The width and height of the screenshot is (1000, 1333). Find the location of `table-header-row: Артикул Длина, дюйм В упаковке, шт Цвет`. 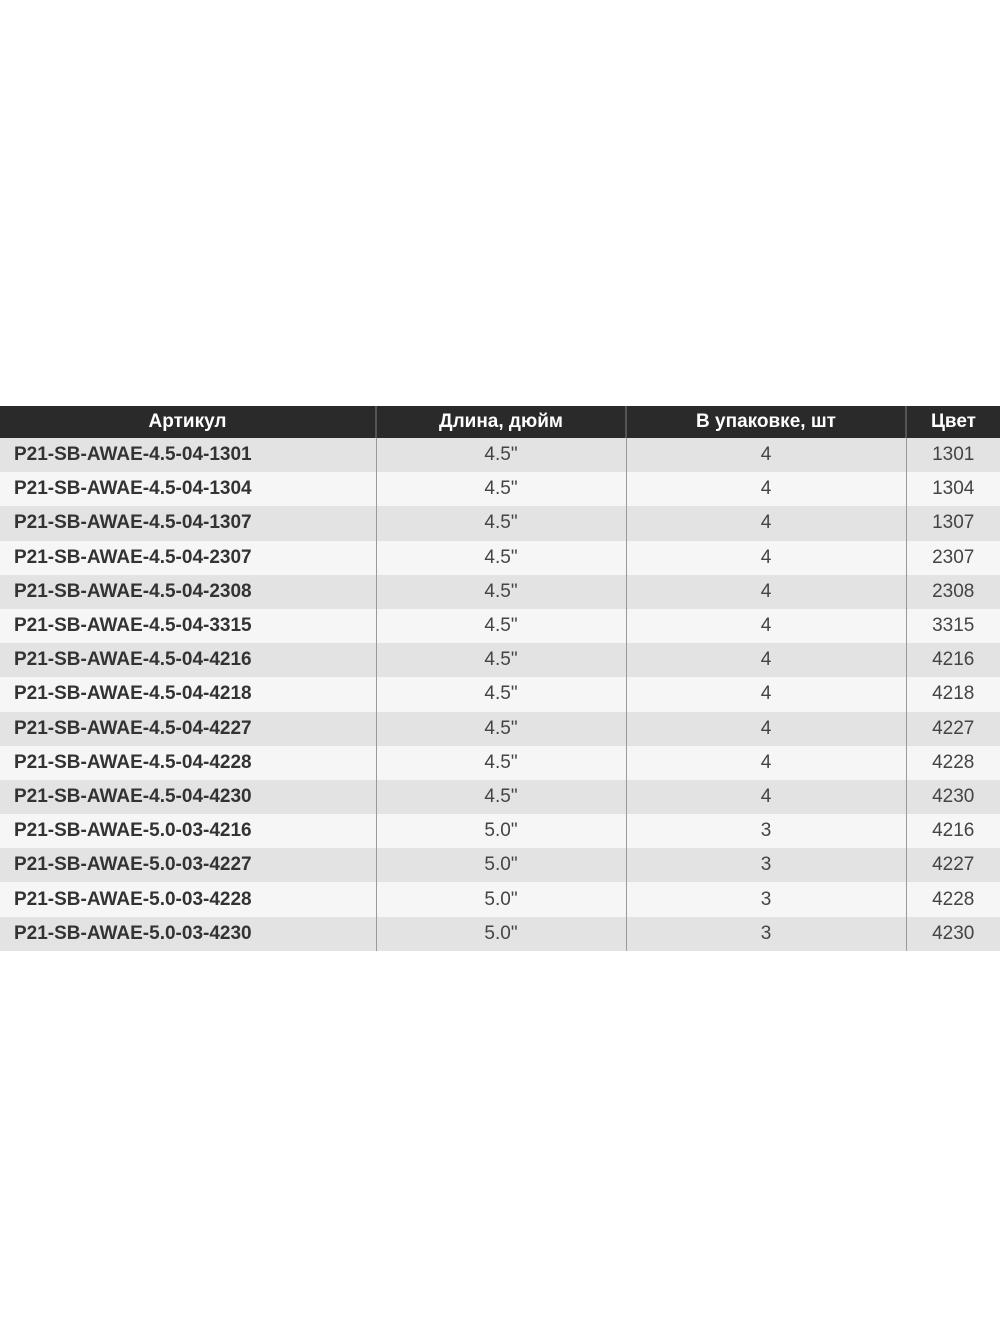

table-header-row: Артикул Длина, дюйм В упаковке, шт Цвет is located at coordinates (500, 422).